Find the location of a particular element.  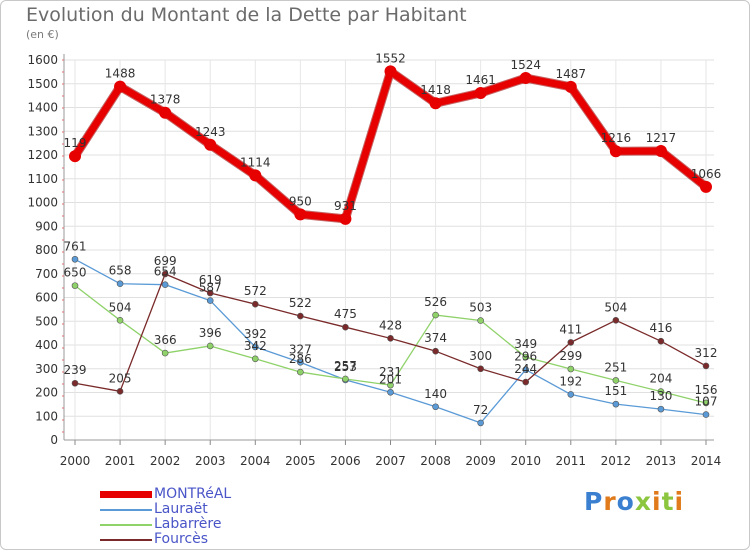

legend-label: MONTRéAL is located at coordinates (193, 494).